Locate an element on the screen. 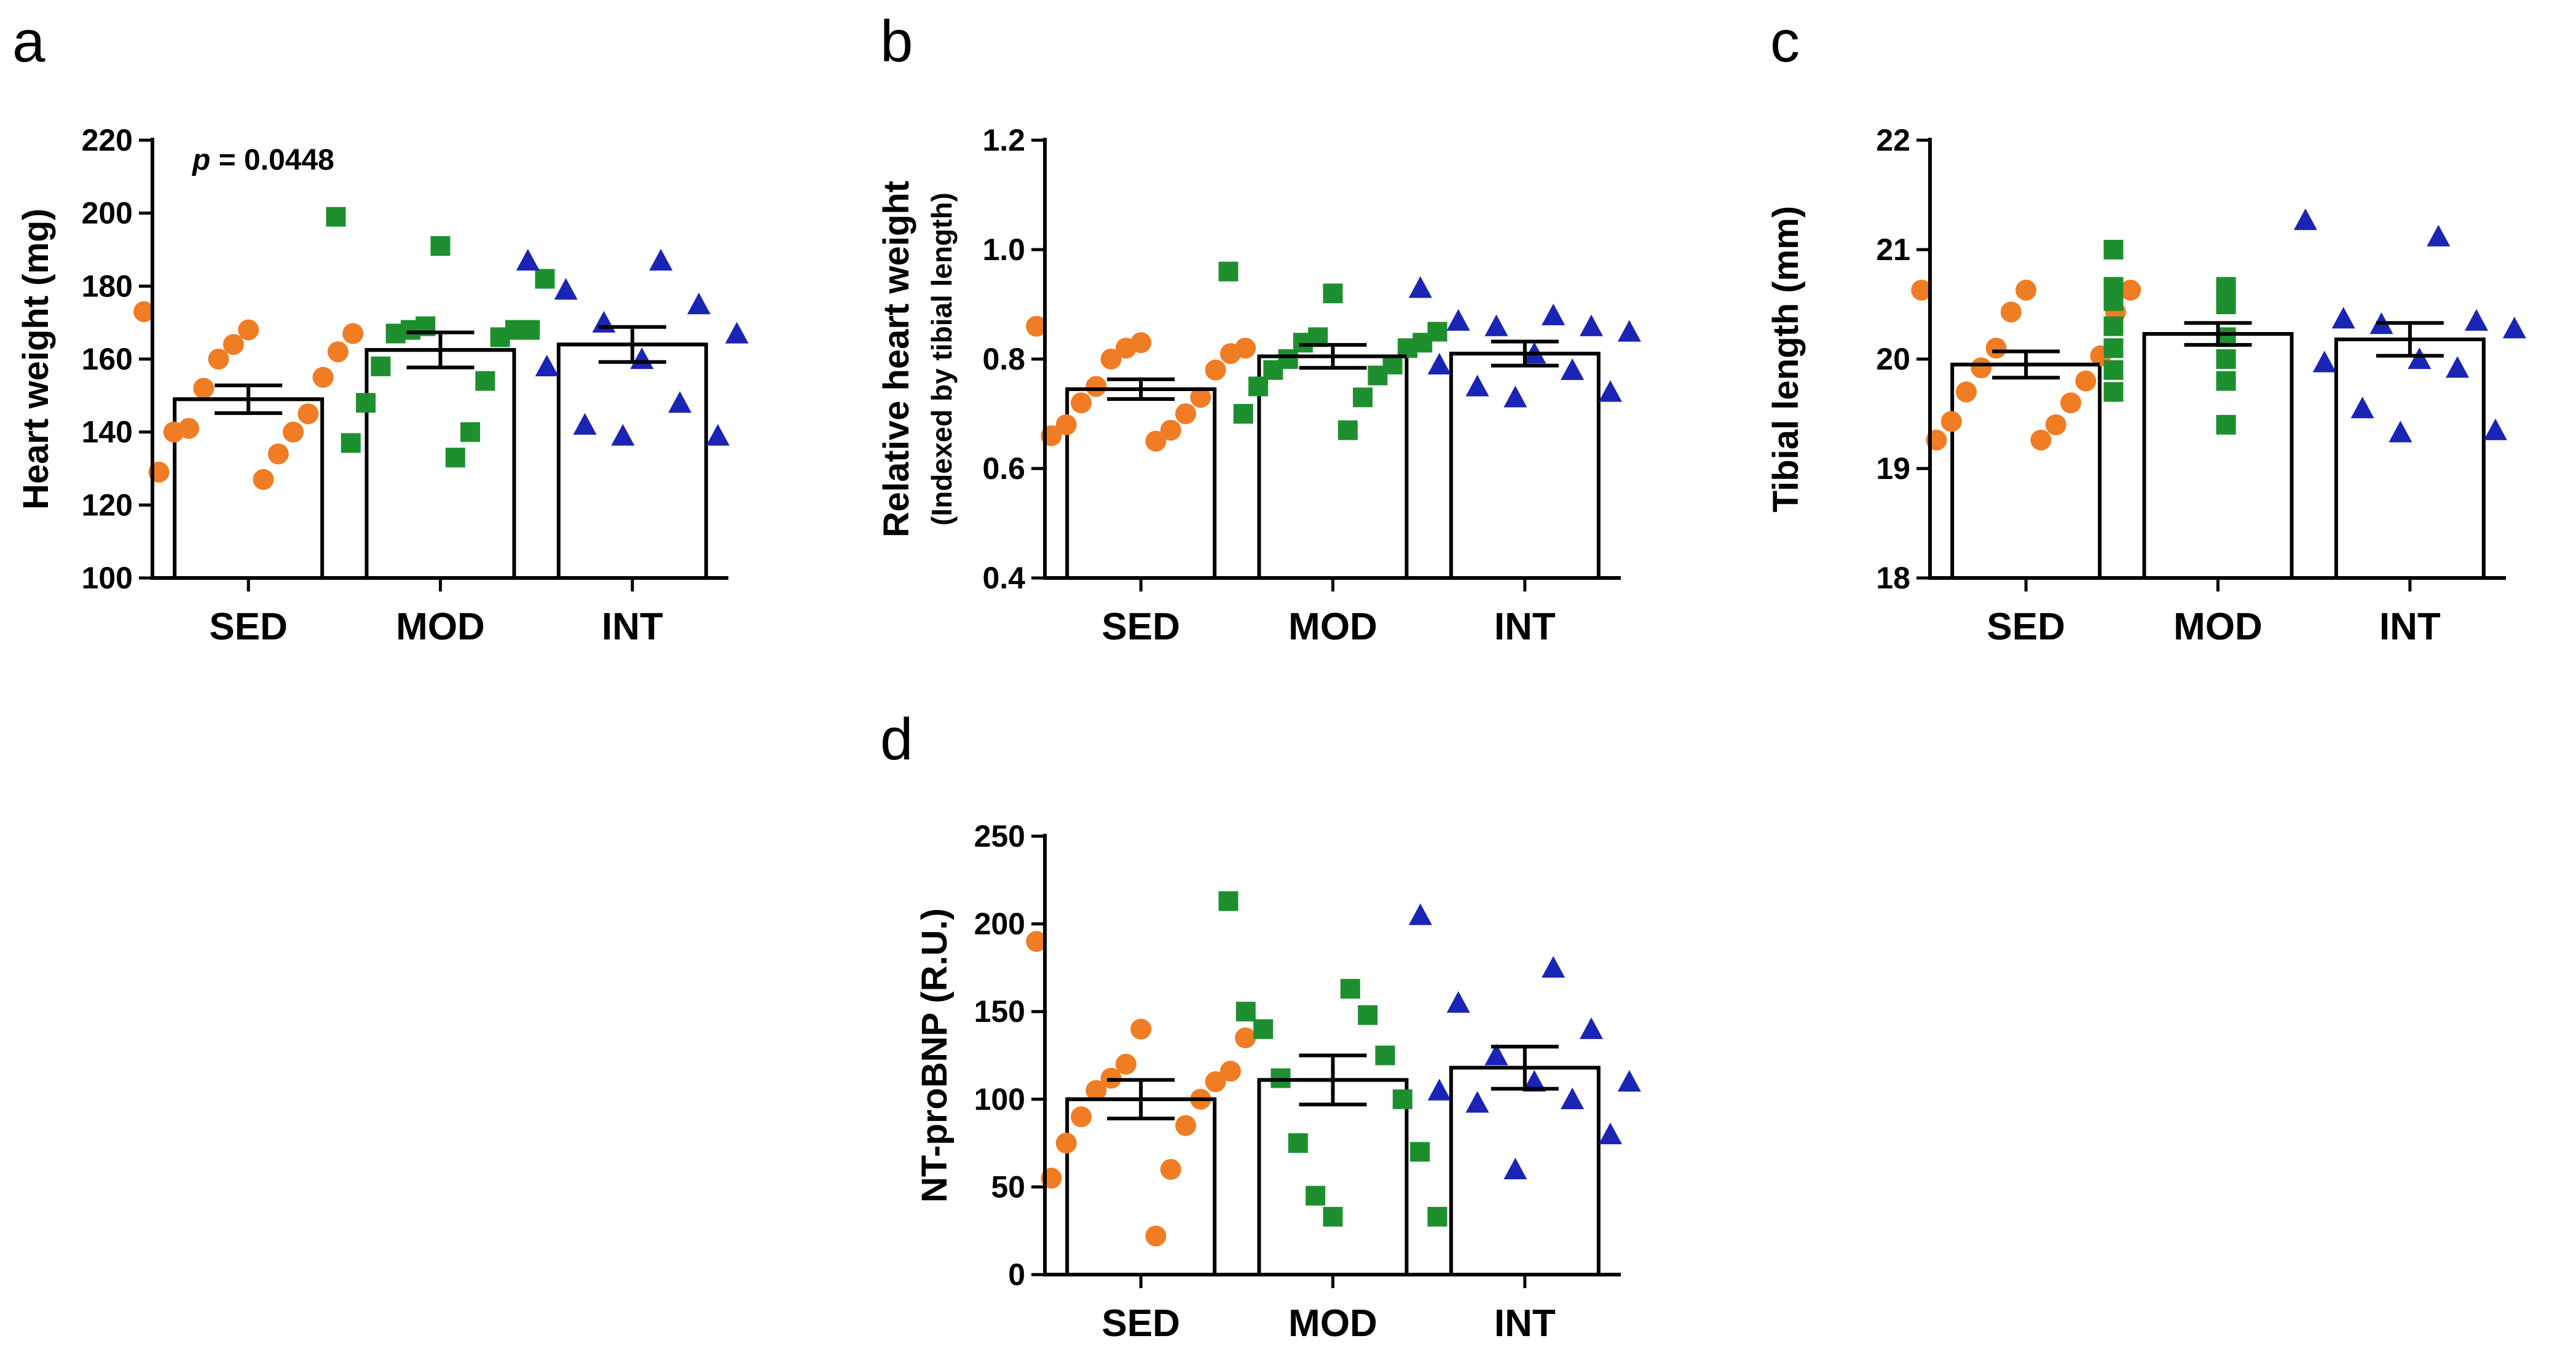  tibial-length-error-bar-int is located at coordinates (2410, 339).